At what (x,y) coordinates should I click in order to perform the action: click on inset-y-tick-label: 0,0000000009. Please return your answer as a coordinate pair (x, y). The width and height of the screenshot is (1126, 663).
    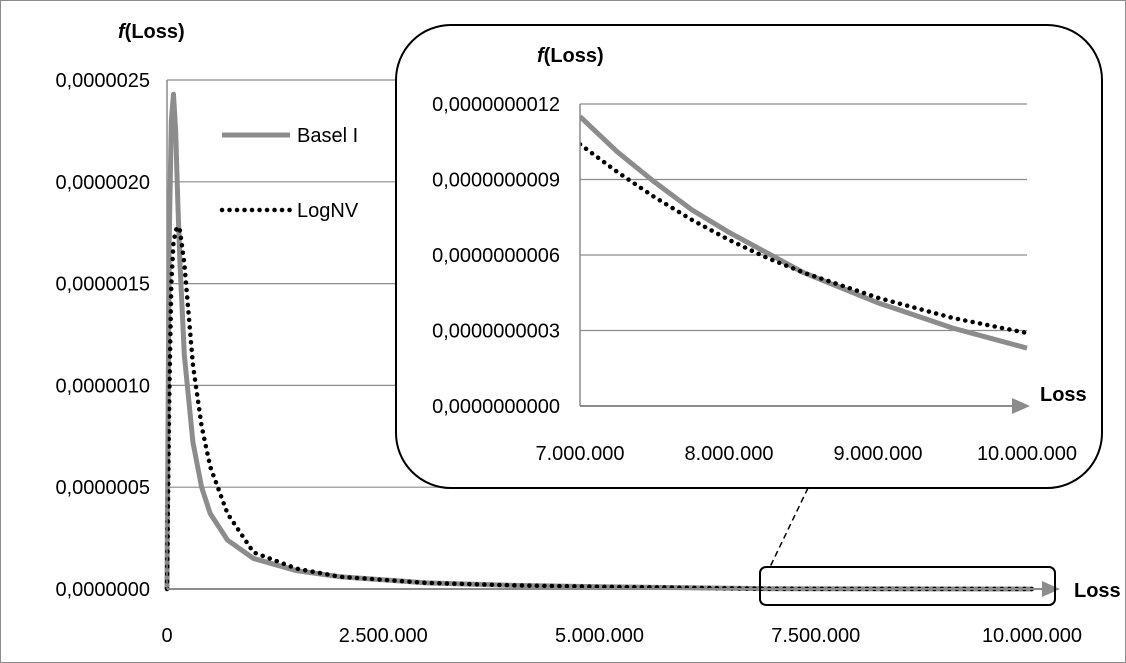
    Looking at the image, I should click on (496, 181).